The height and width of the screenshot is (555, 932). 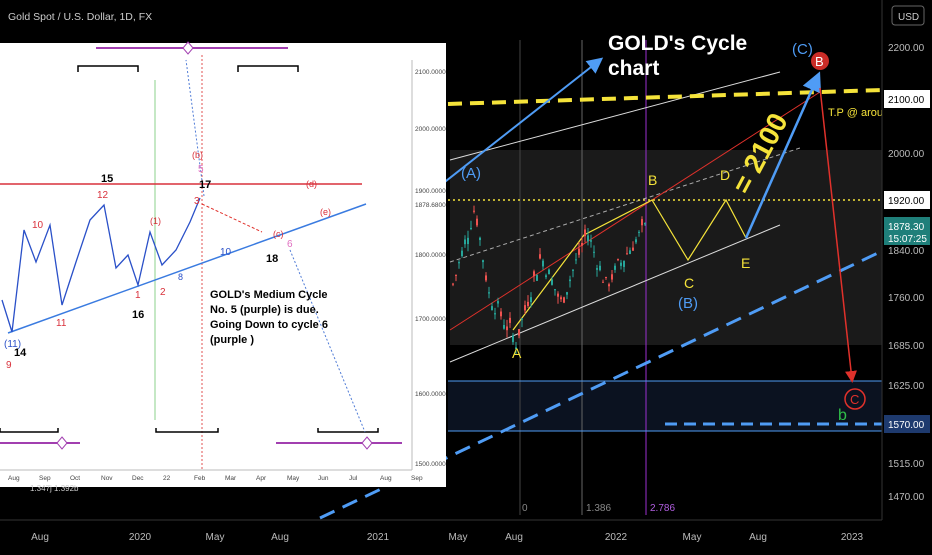 I want to click on inset-label-16: 16, so click(x=138, y=315).